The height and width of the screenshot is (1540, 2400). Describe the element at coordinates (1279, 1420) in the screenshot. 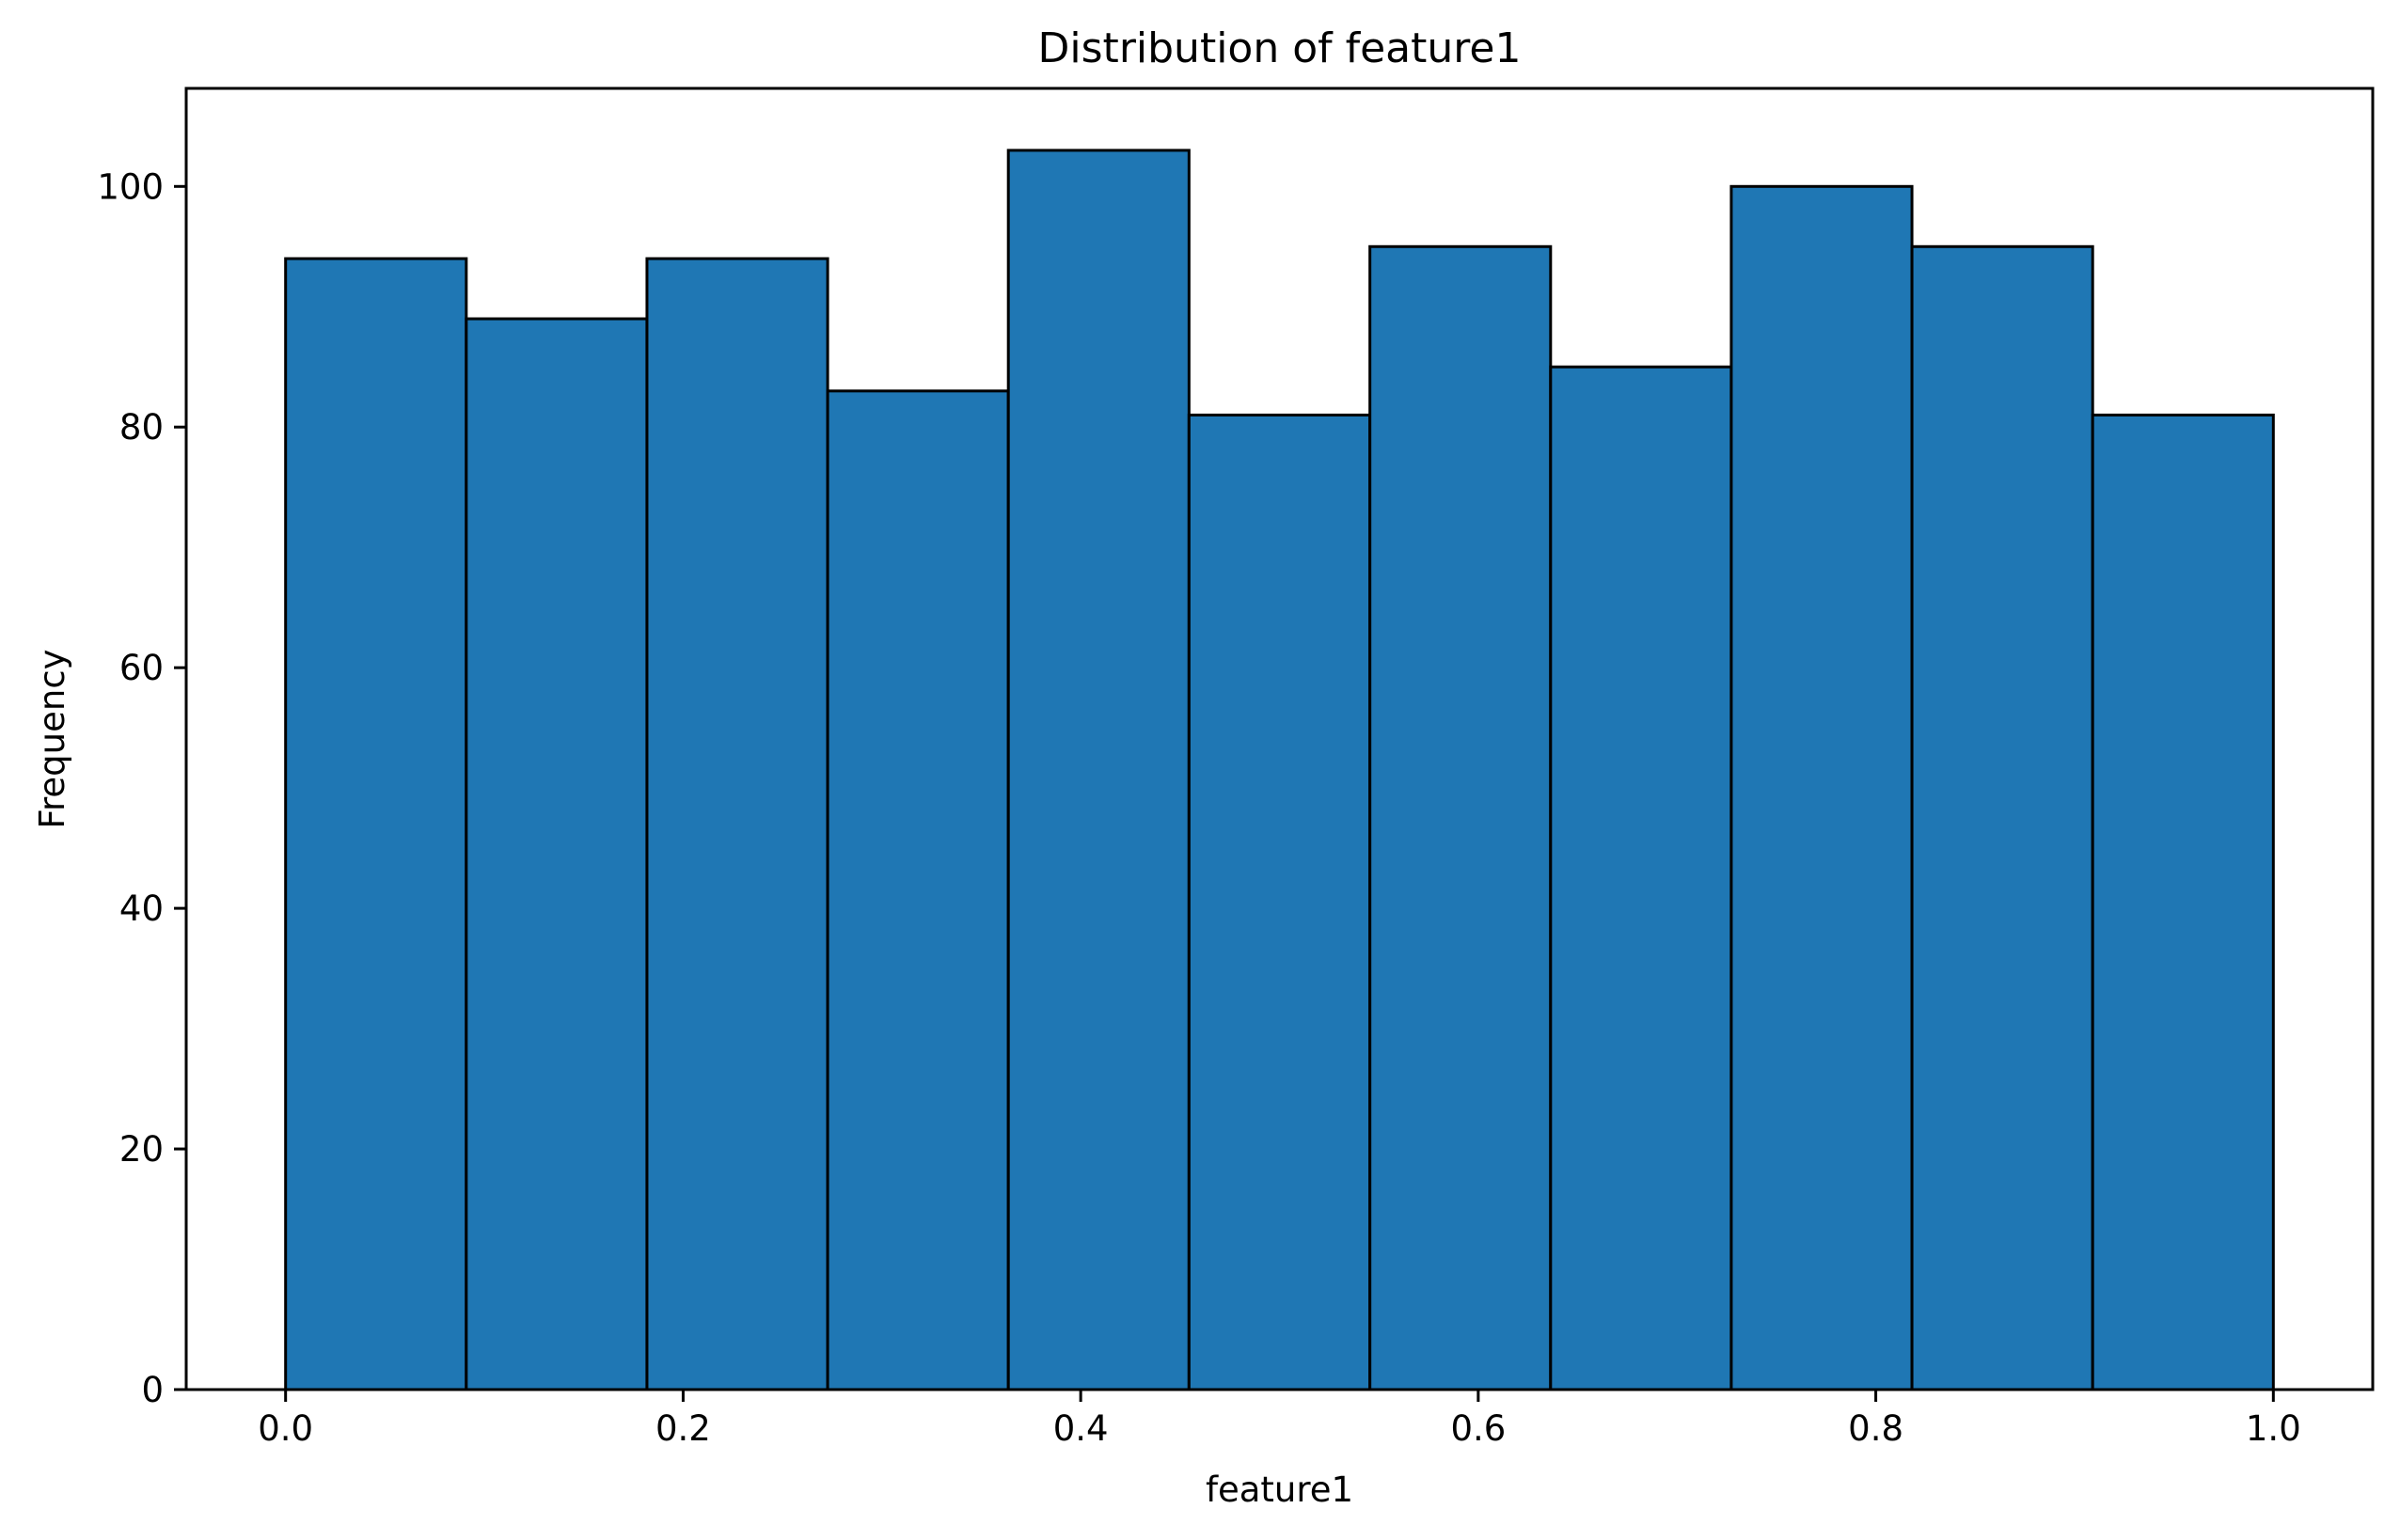

I see `x-axis-ticks: 0.0 0.2 0.4 0.6 0.8 1.0` at that location.